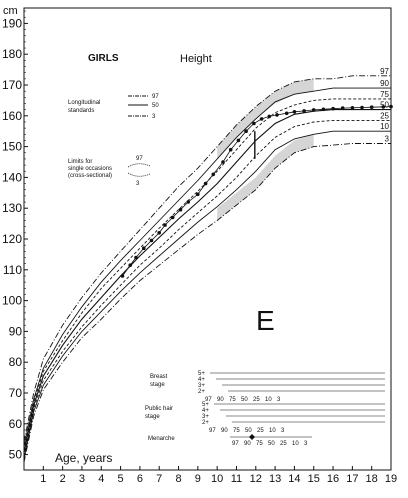 This screenshot has width=408, height=498. I want to click on big-letter: E, so click(265, 320).